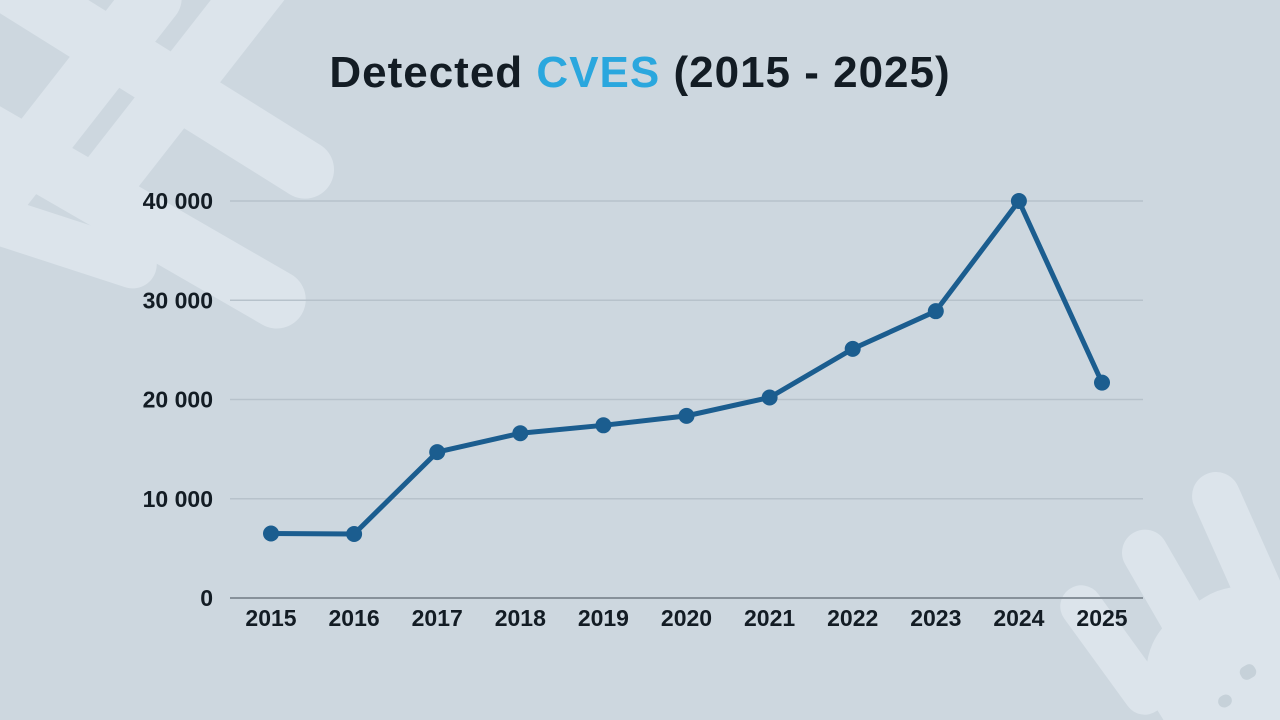 This screenshot has width=1280, height=720. I want to click on x-axis-label: 2021, so click(769, 618).